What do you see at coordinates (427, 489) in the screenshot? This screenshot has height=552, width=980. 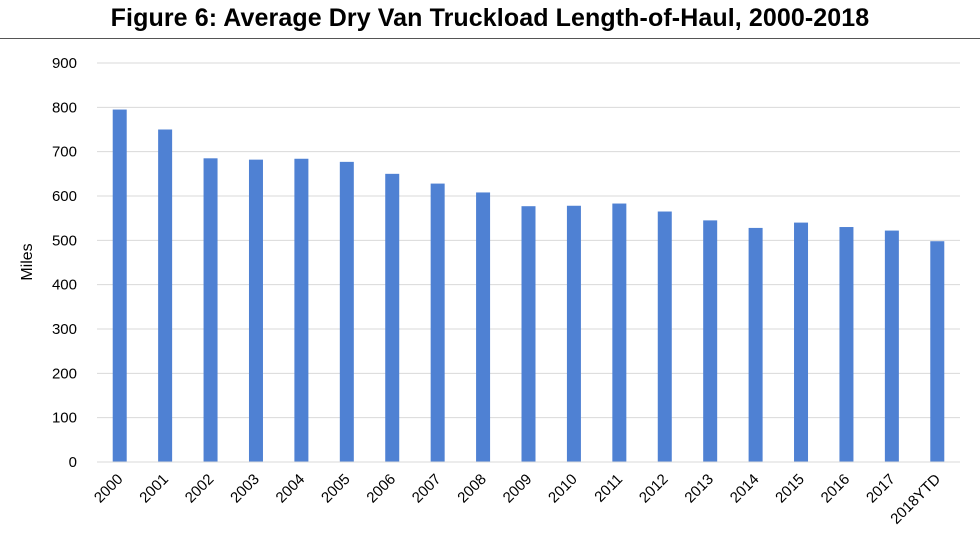 I see `x-tick-label: 2007` at bounding box center [427, 489].